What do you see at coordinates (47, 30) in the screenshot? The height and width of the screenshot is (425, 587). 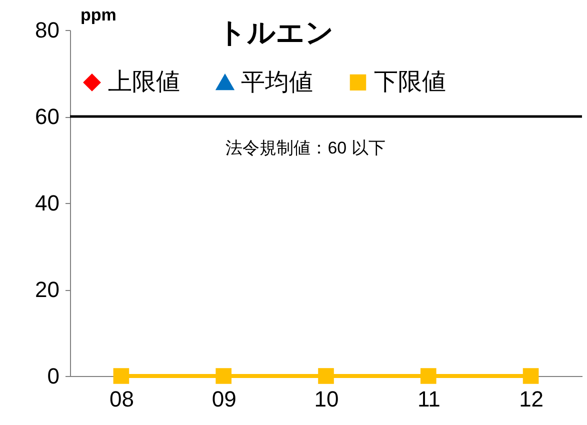 I see `y-tick-label: 80` at bounding box center [47, 30].